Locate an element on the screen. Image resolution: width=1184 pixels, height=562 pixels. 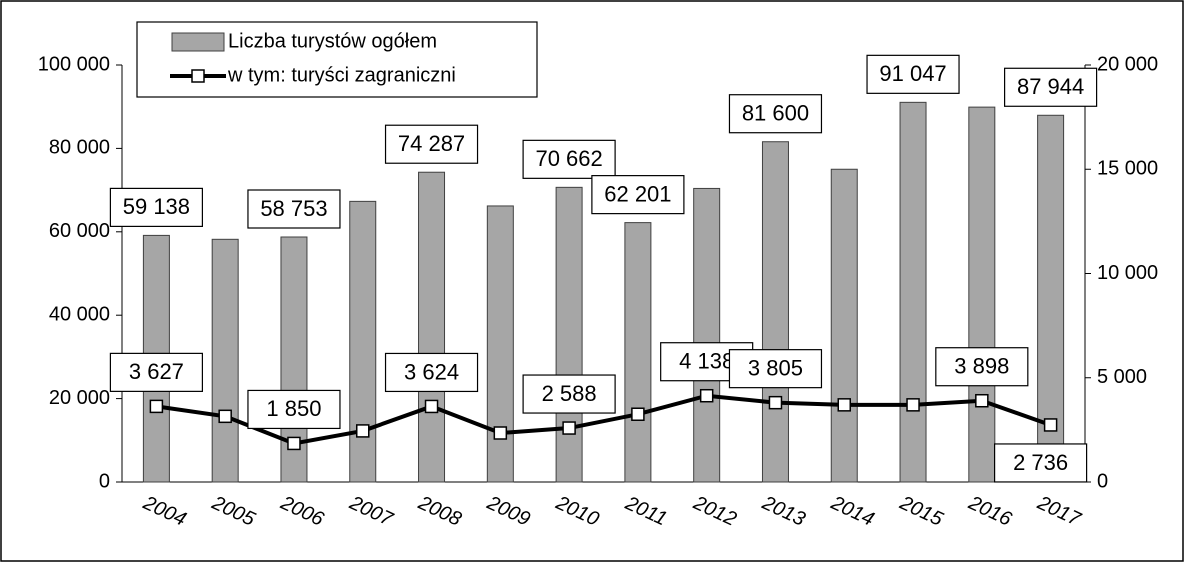
y-tick-label: 0 is located at coordinates (104, 481).